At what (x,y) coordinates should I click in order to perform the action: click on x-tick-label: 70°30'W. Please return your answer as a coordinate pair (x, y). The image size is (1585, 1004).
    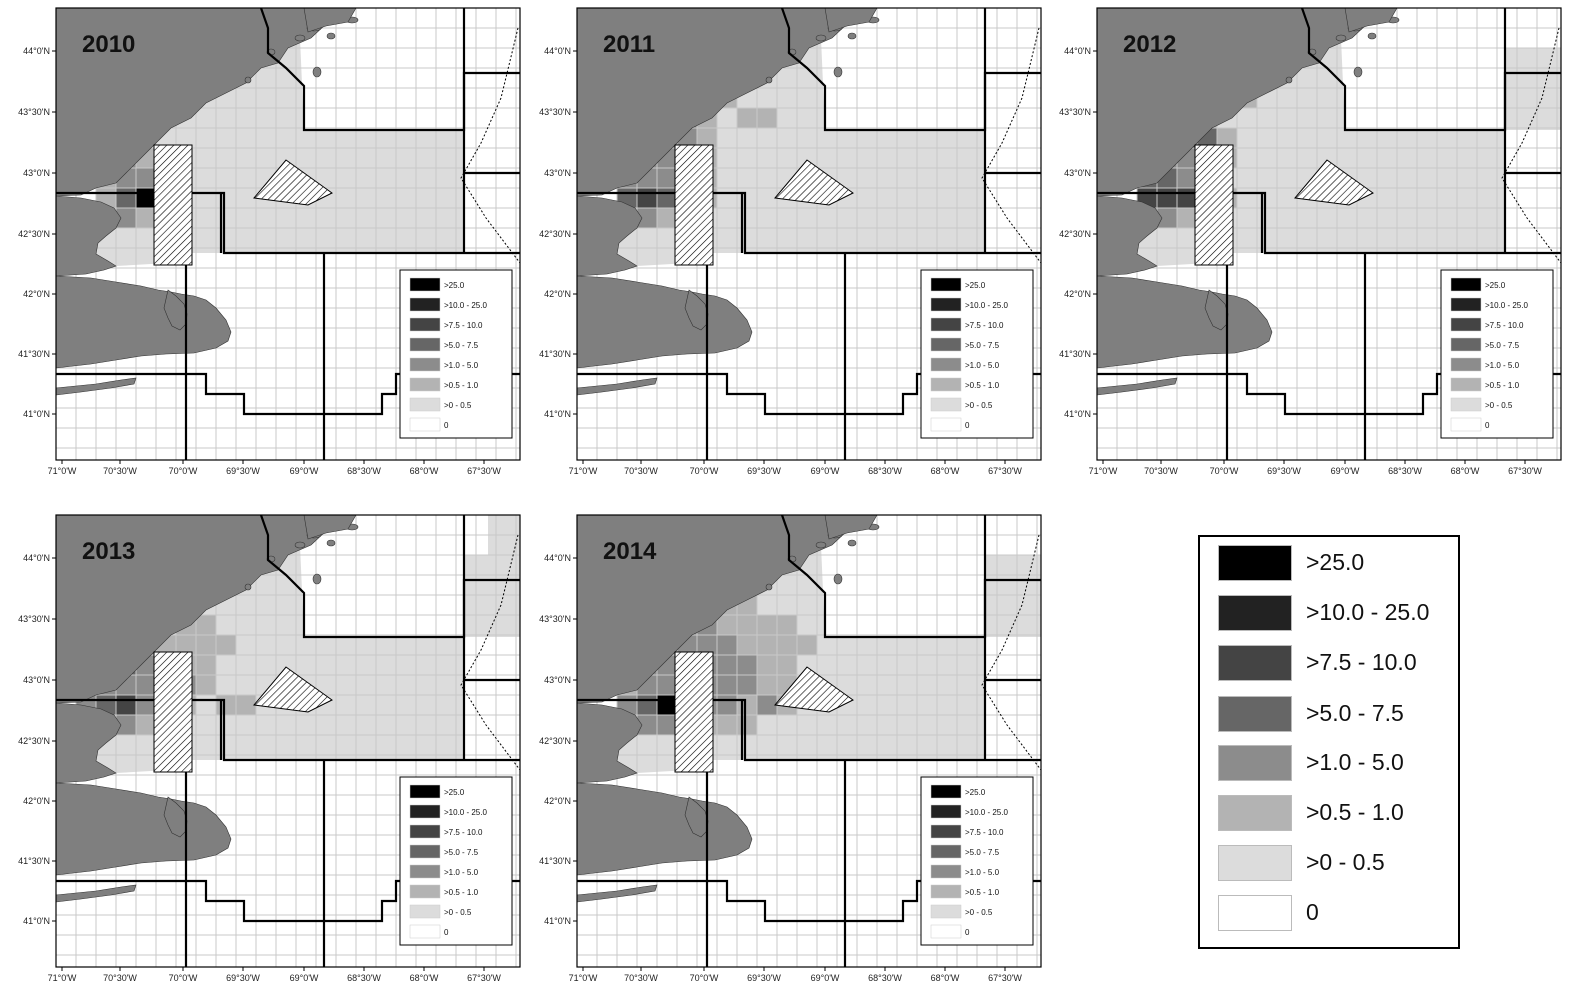
    Looking at the image, I should click on (641, 471).